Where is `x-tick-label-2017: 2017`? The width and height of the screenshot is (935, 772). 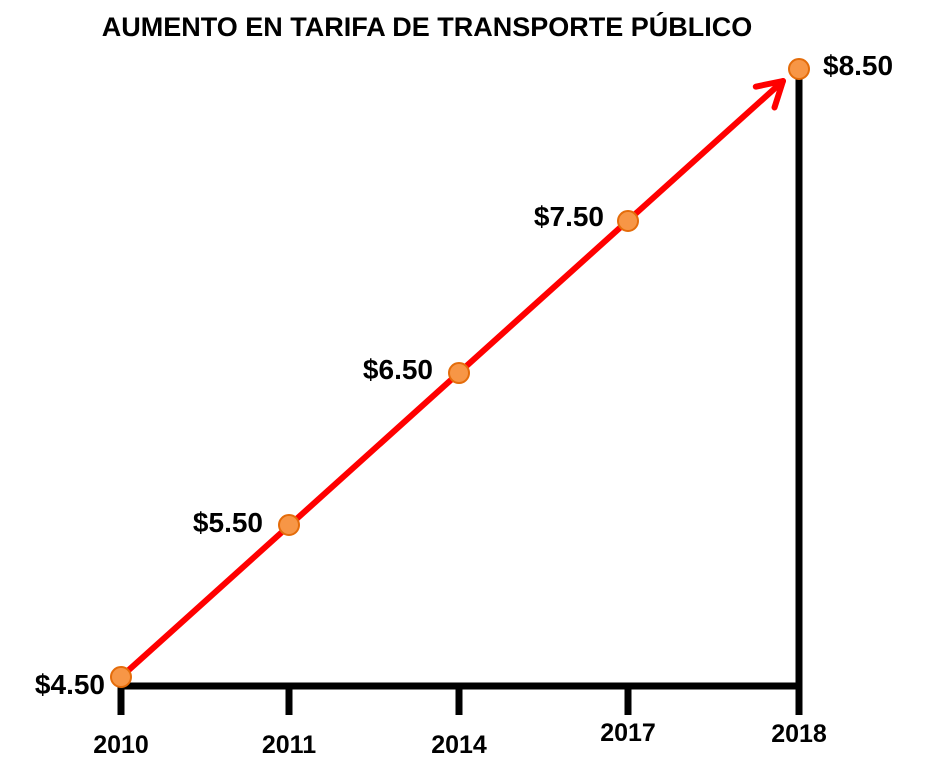
x-tick-label-2017: 2017 is located at coordinates (628, 733).